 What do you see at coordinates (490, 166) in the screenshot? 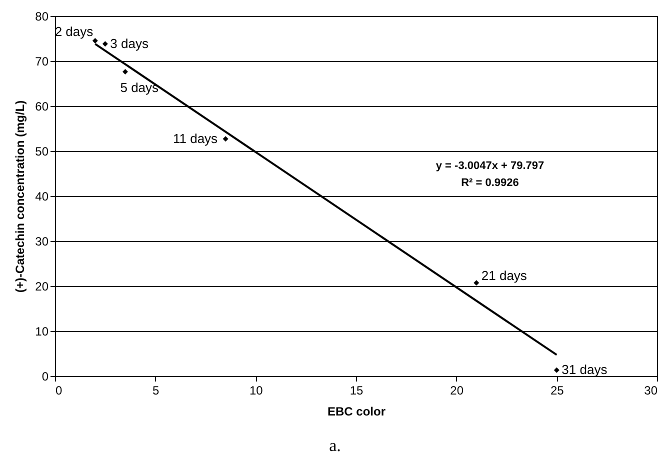
I see `annotation: y = -3.0047x + 79.797` at bounding box center [490, 166].